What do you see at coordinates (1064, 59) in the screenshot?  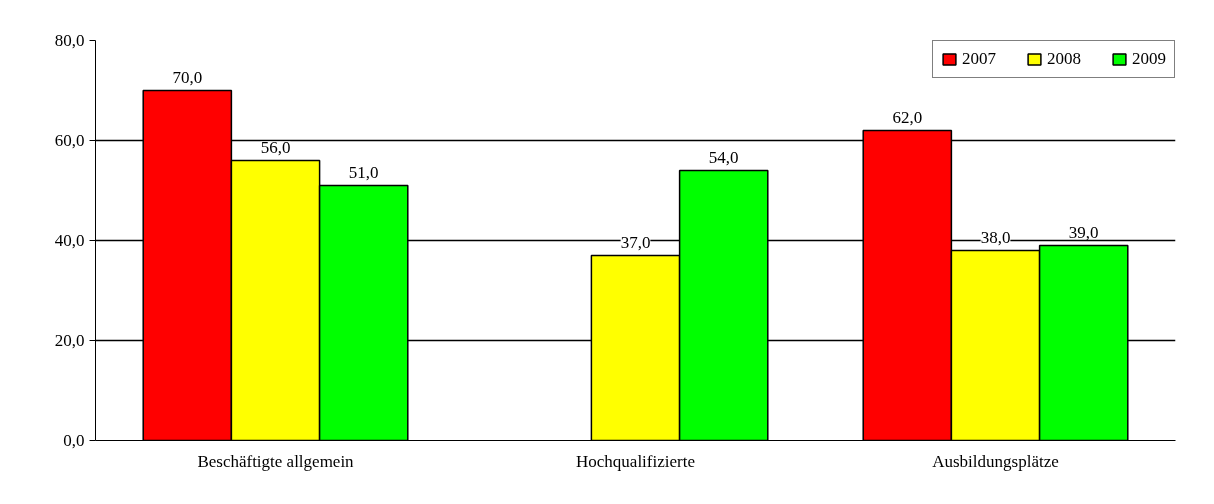 I see `legend-label: 2008` at bounding box center [1064, 59].